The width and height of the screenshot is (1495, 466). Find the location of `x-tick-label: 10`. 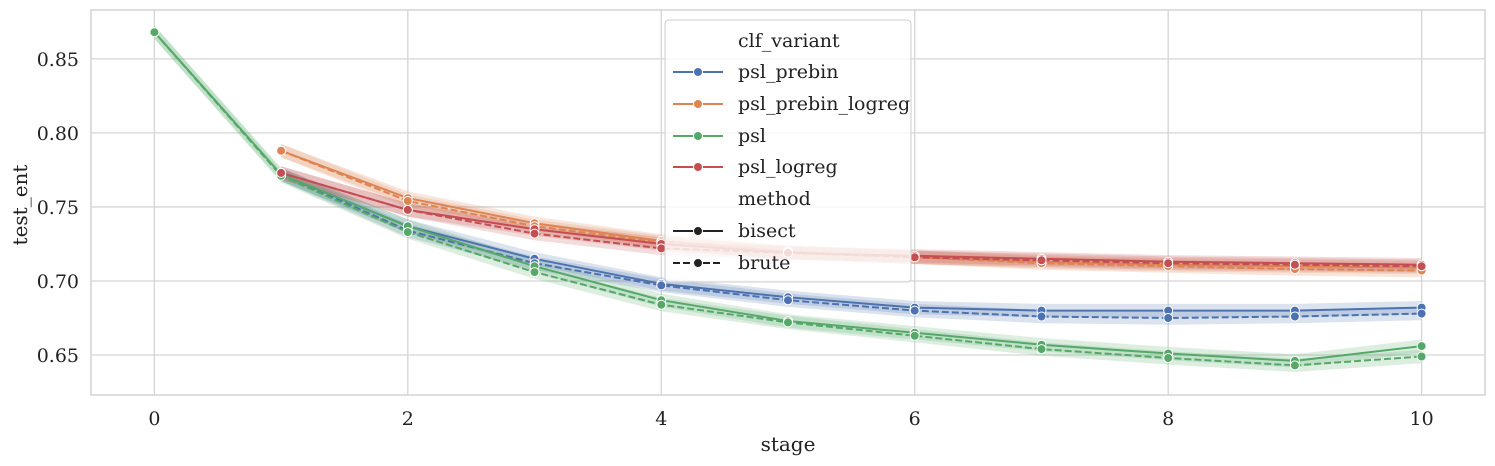

x-tick-label: 10 is located at coordinates (1422, 419).